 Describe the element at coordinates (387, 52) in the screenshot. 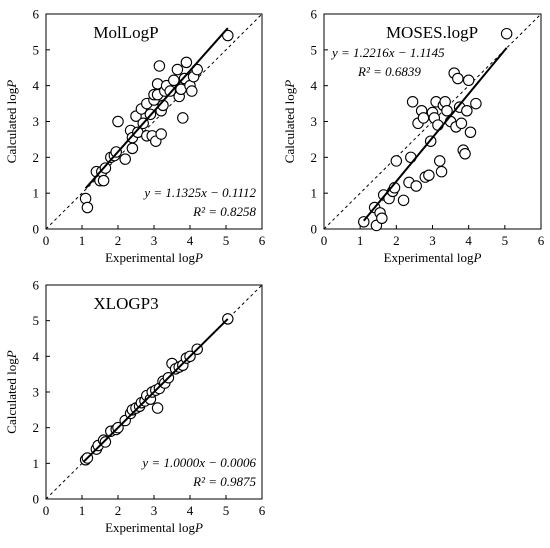

I see `fit-equation: y = 1.2216x − 1.1145` at that location.